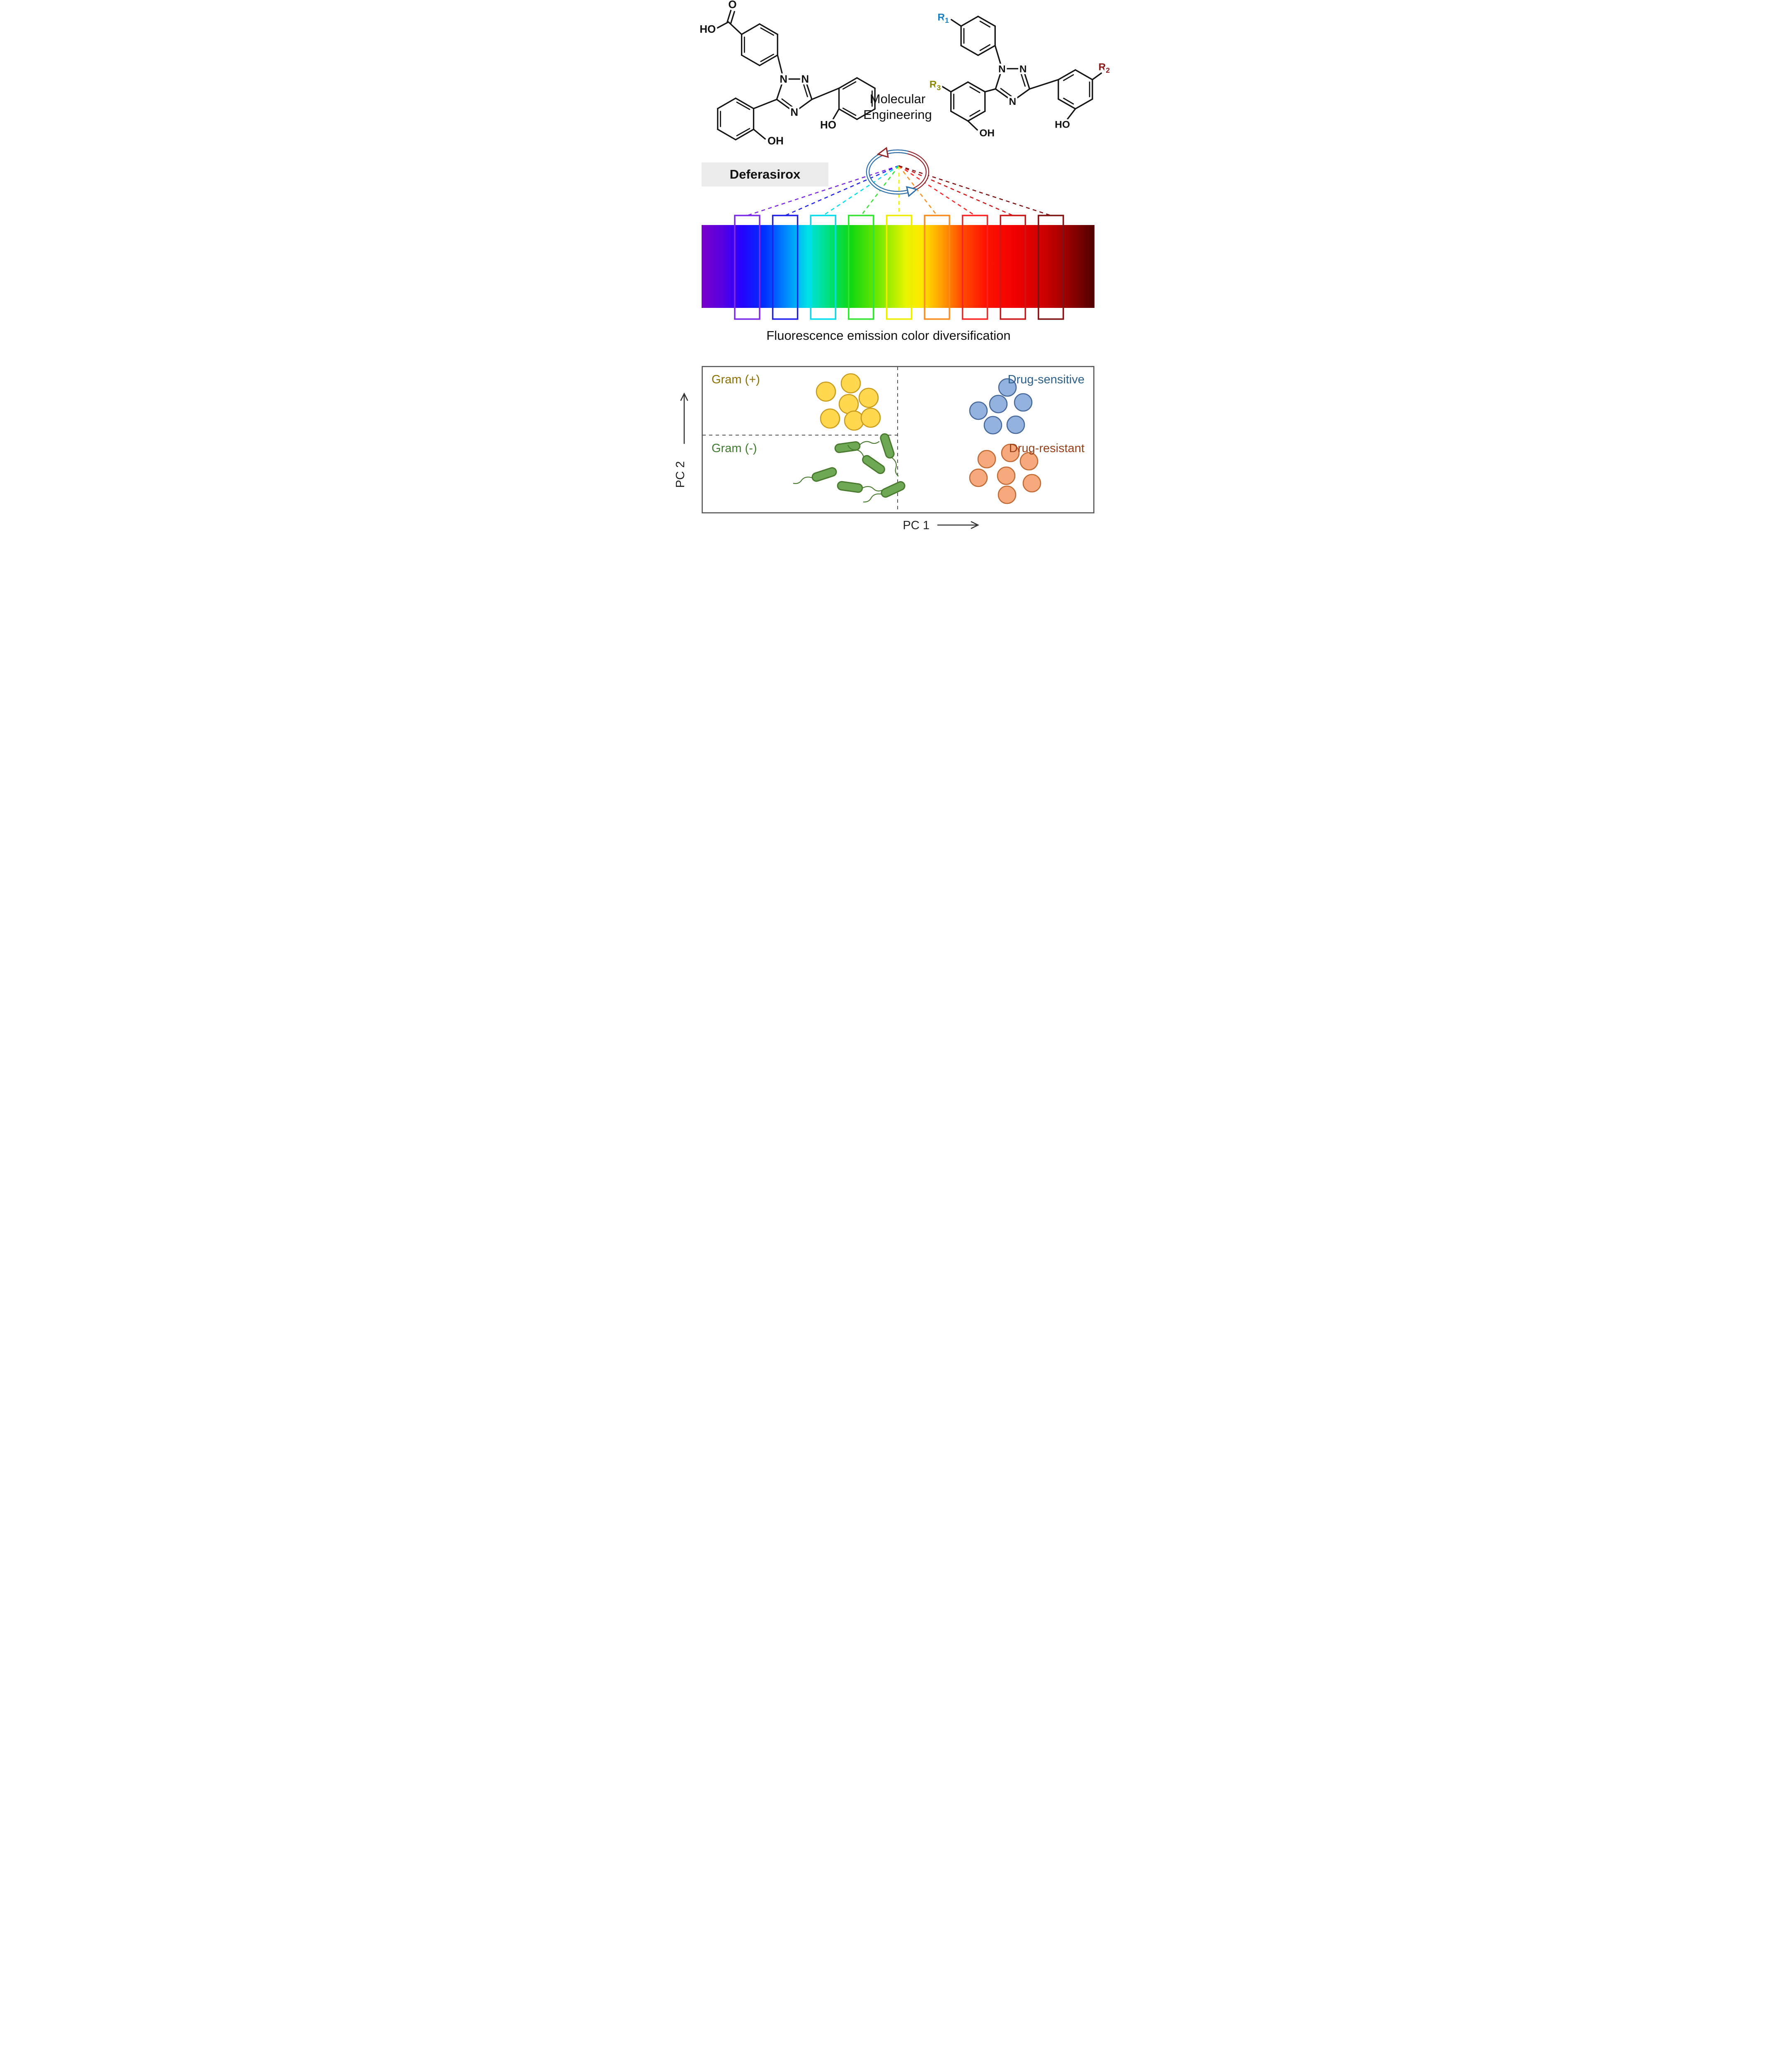  Describe the element at coordinates (916, 525) in the screenshot. I see `pc1-axis-label: PC 1` at that location.